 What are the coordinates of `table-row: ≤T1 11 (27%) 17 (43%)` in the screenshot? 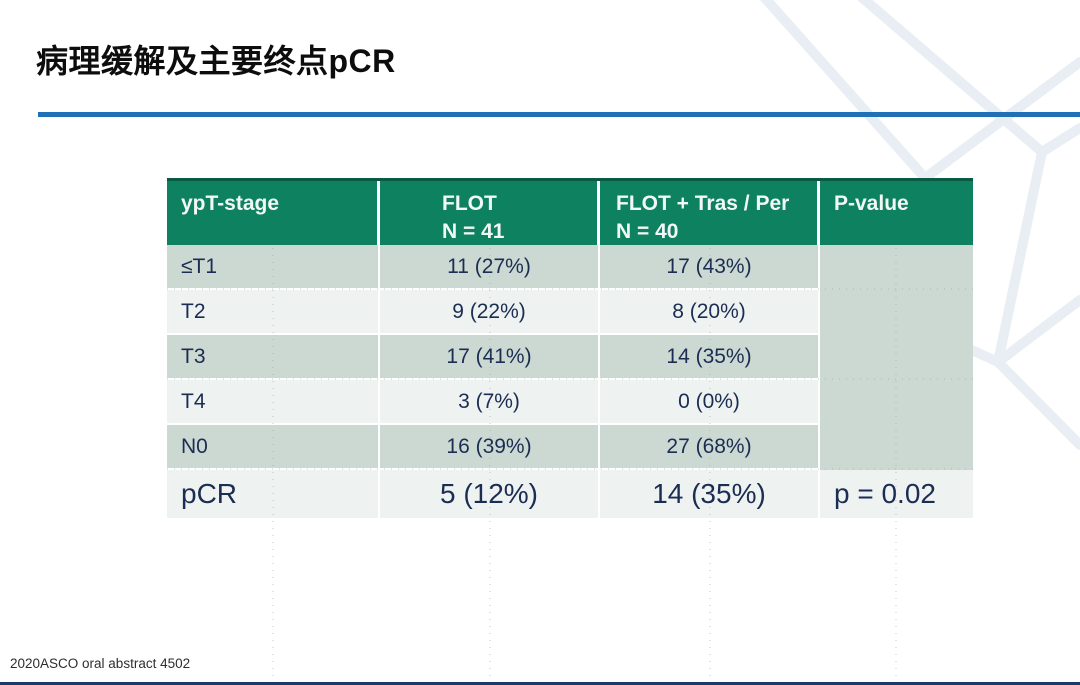 It's located at (570, 267).